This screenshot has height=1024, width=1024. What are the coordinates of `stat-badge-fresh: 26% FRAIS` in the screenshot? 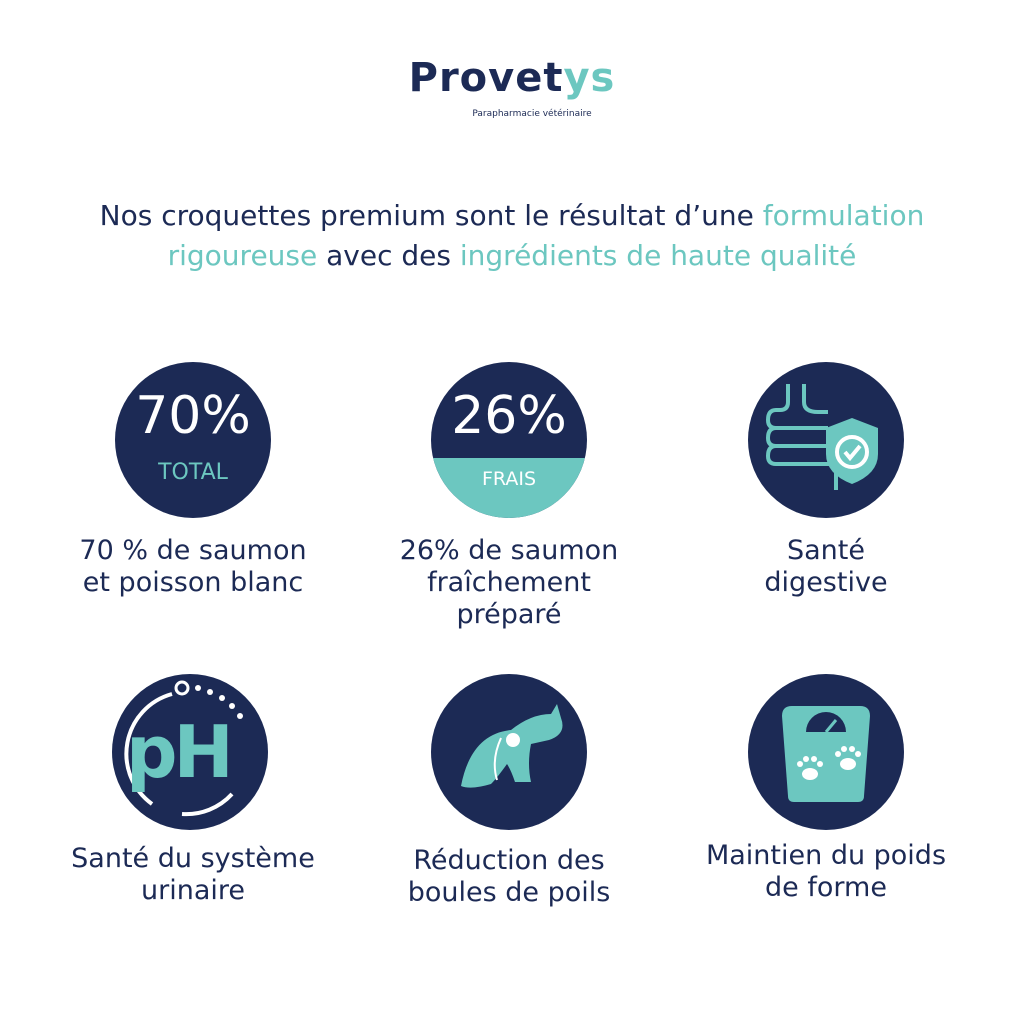 It's located at (509, 440).